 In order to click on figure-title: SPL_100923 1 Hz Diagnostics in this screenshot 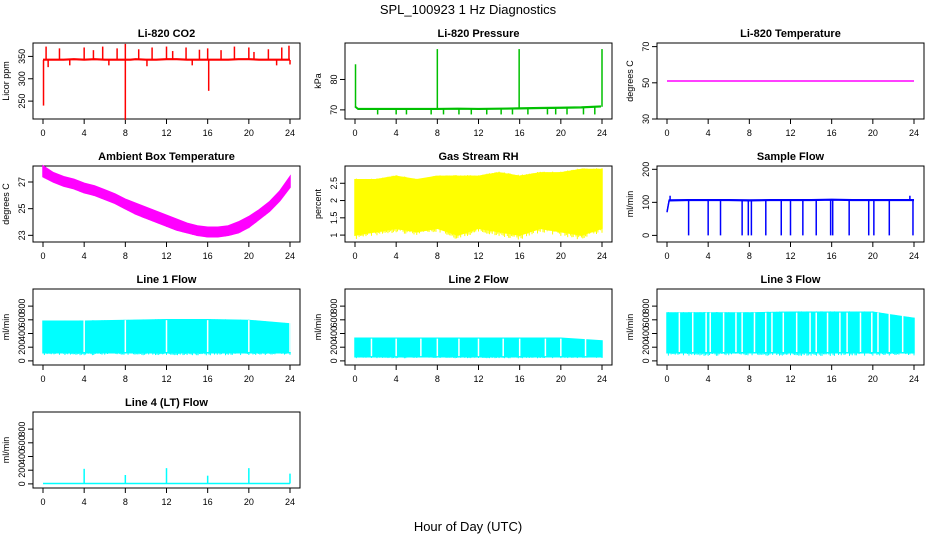, I will do `click(468, 9)`.